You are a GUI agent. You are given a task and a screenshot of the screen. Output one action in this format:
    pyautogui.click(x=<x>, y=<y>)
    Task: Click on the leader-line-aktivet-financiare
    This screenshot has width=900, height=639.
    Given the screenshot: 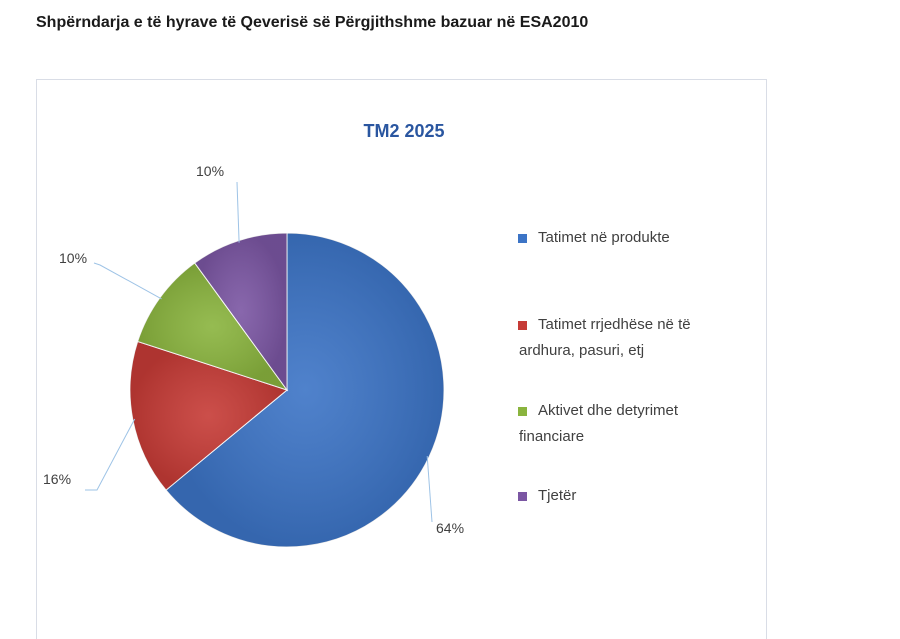 What is the action you would take?
    pyautogui.click(x=127, y=281)
    